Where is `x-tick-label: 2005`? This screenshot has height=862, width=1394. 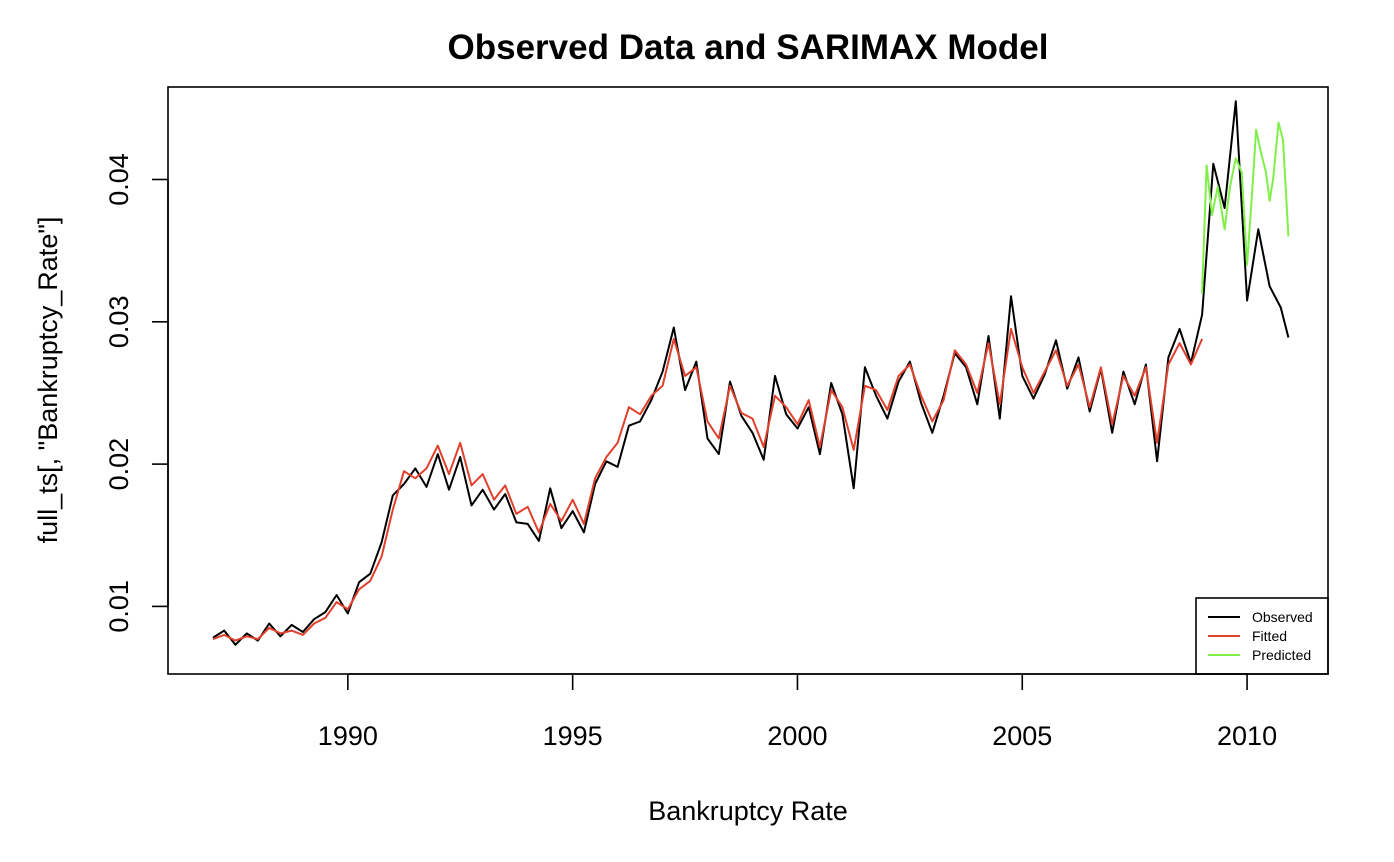
x-tick-label: 2005 is located at coordinates (1022, 736).